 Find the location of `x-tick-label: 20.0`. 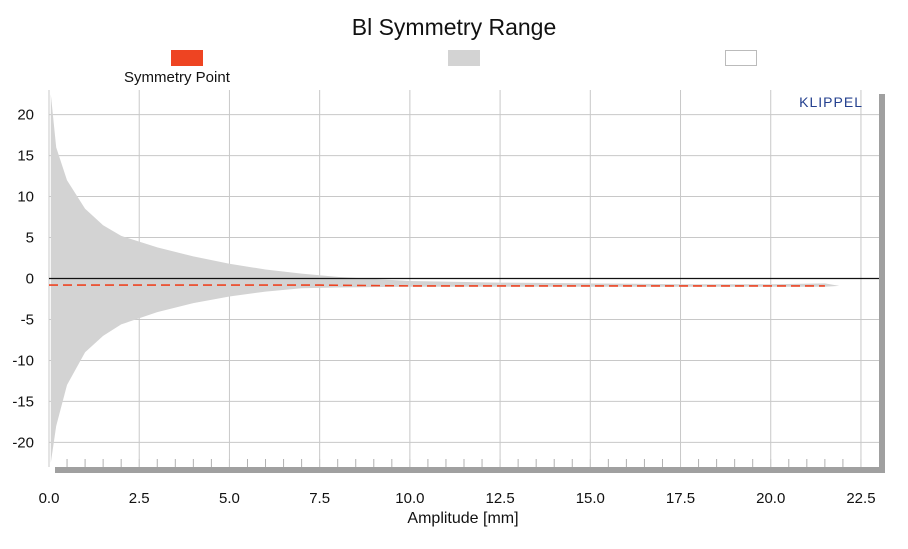

x-tick-label: 20.0 is located at coordinates (770, 498).